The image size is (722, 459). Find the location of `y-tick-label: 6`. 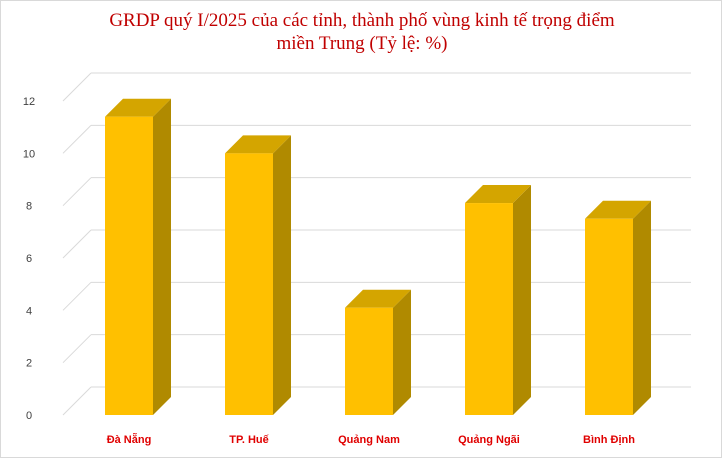

y-tick-label: 6 is located at coordinates (29, 259).